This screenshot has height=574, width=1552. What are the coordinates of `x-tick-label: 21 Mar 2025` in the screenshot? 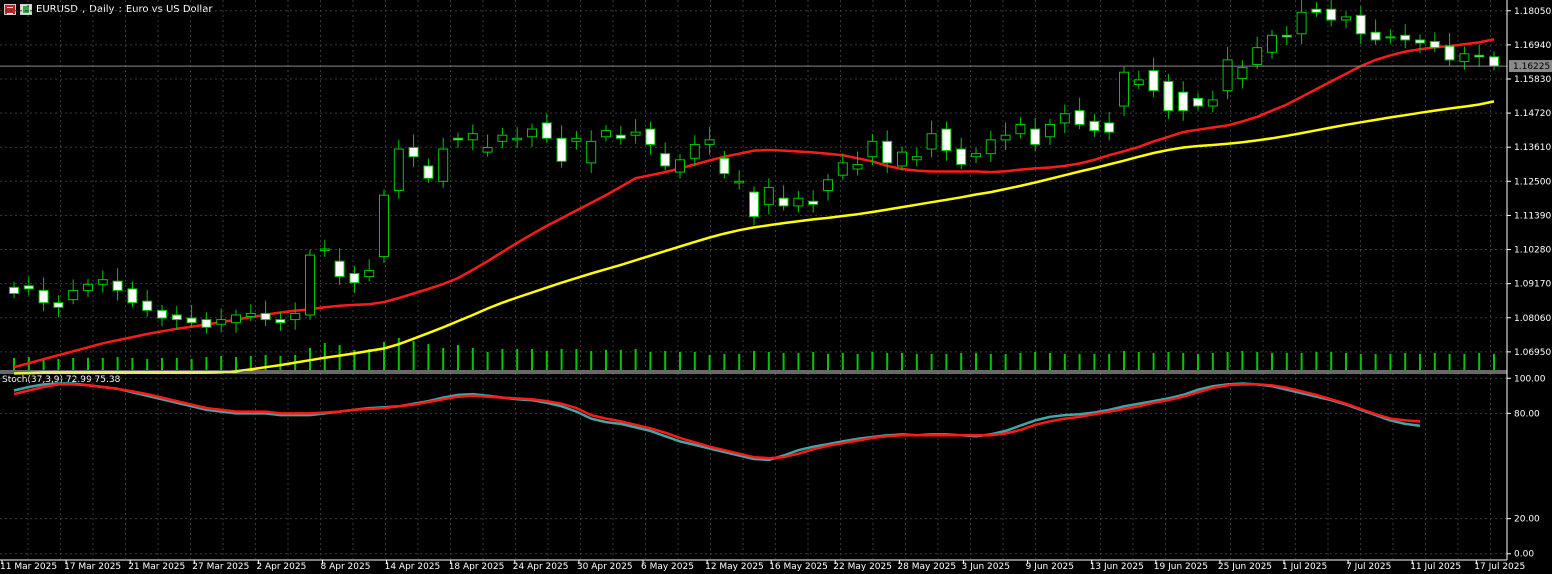 It's located at (156, 567).